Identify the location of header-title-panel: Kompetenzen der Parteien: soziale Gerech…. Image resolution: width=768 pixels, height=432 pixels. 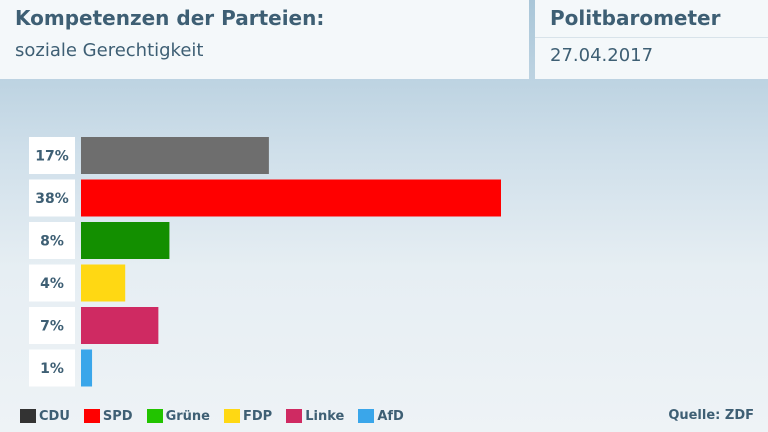
(264, 39).